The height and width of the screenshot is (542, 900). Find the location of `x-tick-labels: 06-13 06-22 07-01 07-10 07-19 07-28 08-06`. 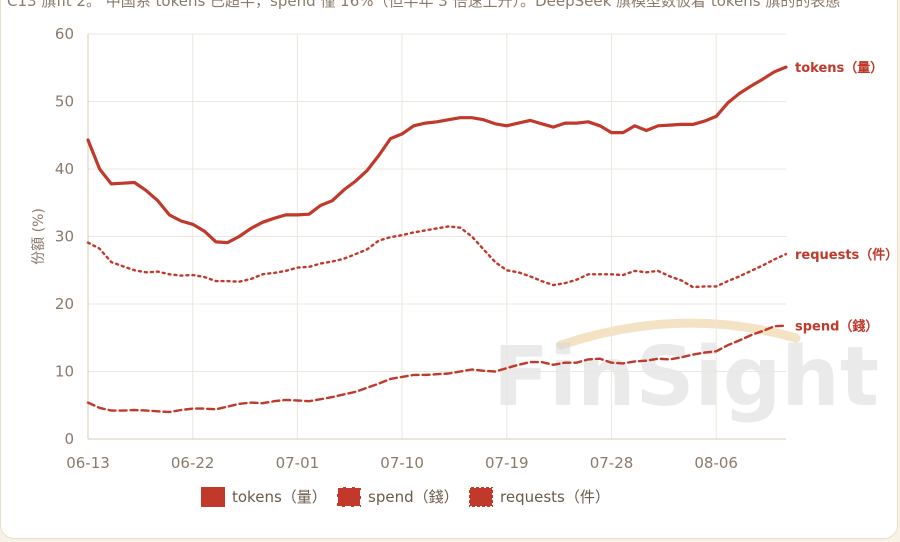

x-tick-labels: 06-13 06-22 07-01 07-10 07-19 07-28 08-06 is located at coordinates (402, 463).